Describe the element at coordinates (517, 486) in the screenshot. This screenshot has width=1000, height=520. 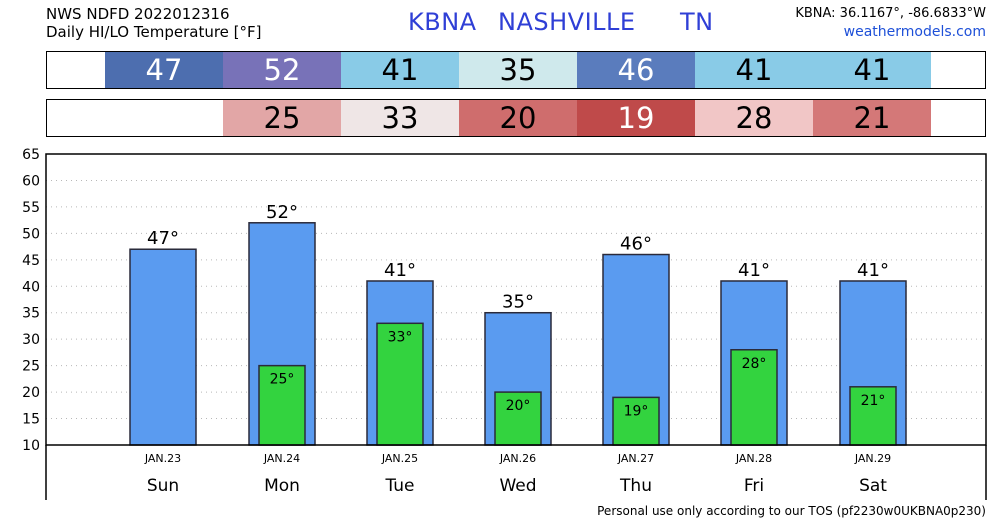
I see `x-day-label: Wed` at that location.